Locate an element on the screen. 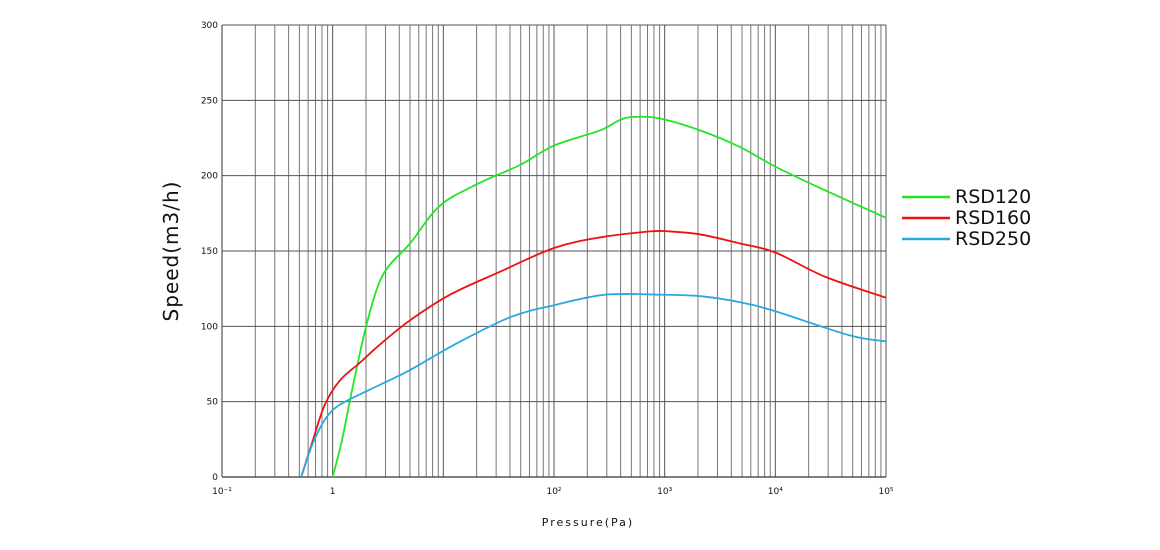 The image size is (1160, 550). y-tick-label: 100 is located at coordinates (209, 327).